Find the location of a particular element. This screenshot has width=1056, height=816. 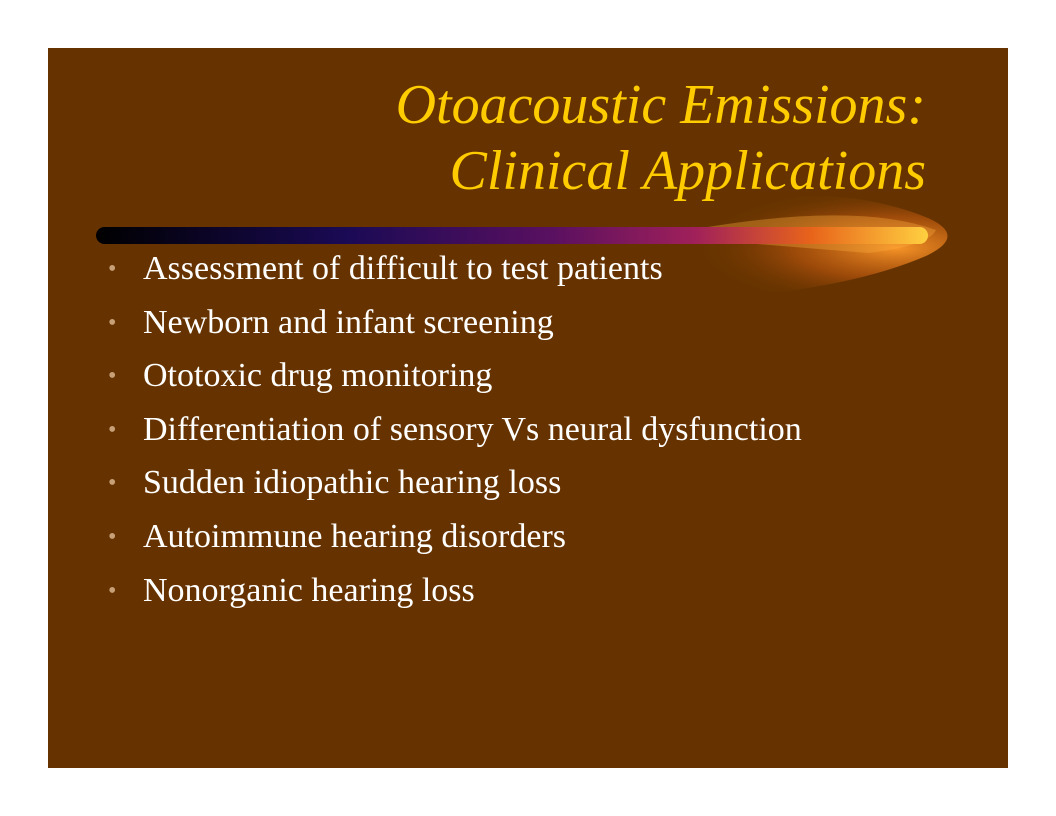

bullet-item: • Autoimmune hearing disorders is located at coordinates (455, 543).